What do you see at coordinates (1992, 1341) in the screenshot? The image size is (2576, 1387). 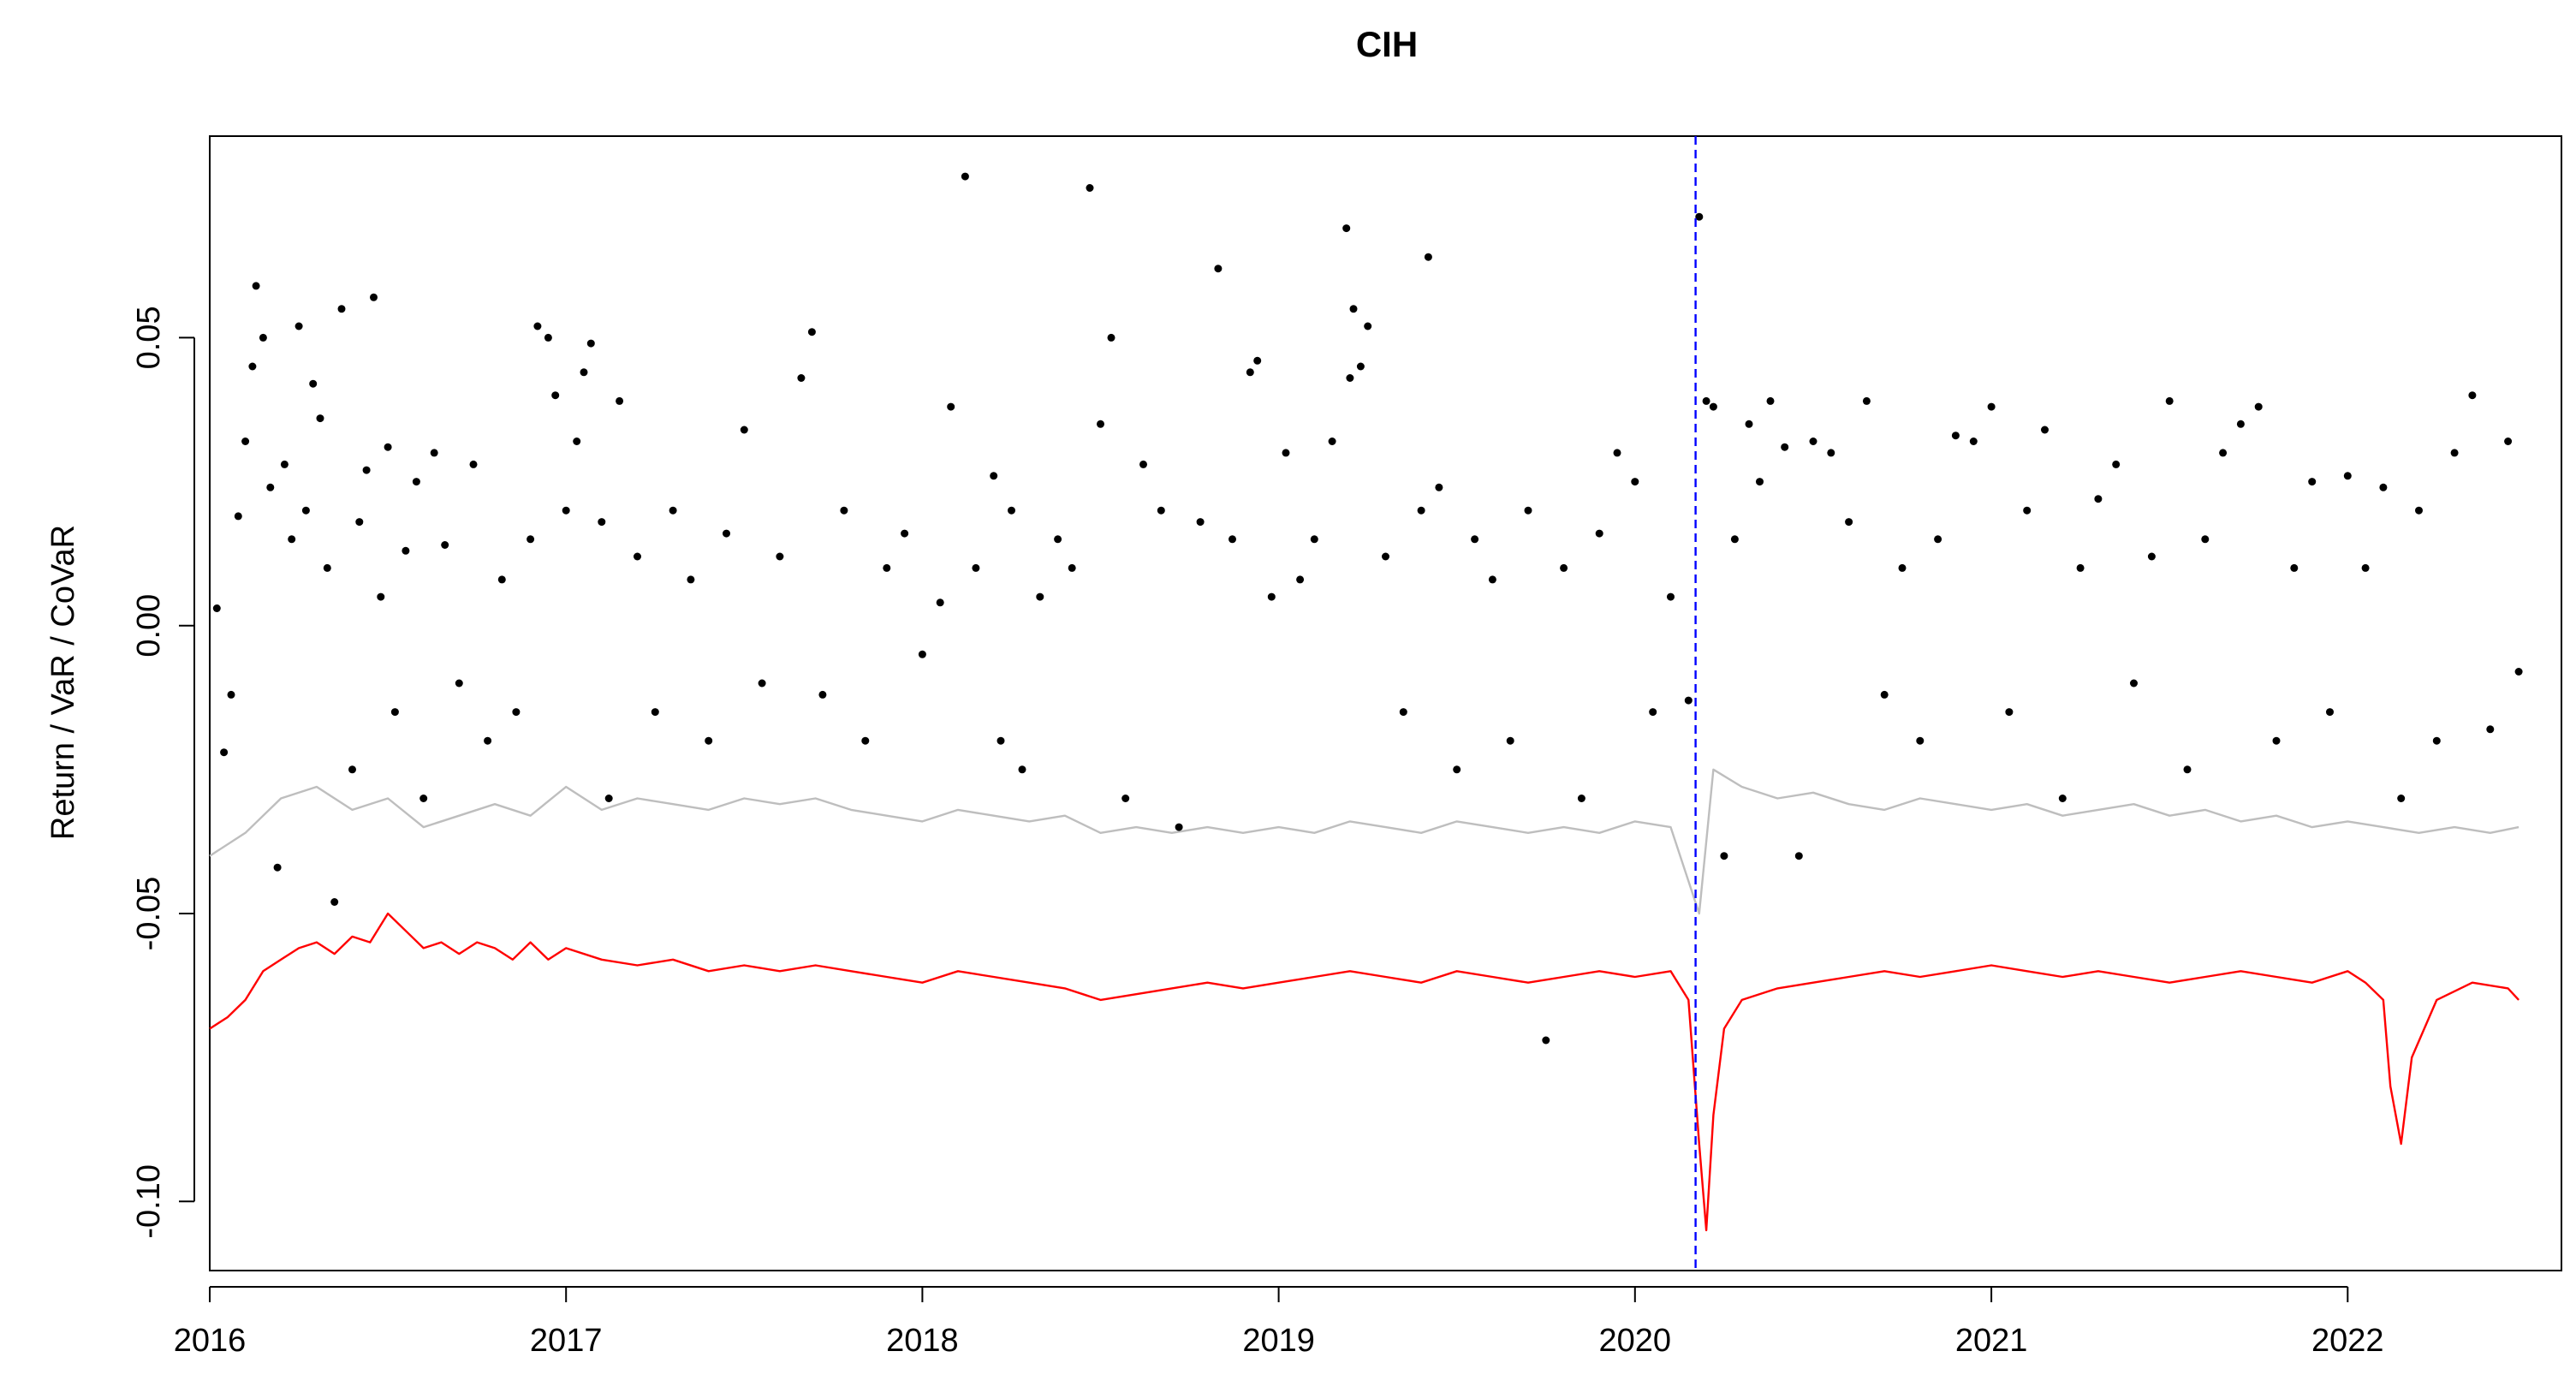 I see `x-tick-label-5: 2021` at bounding box center [1992, 1341].